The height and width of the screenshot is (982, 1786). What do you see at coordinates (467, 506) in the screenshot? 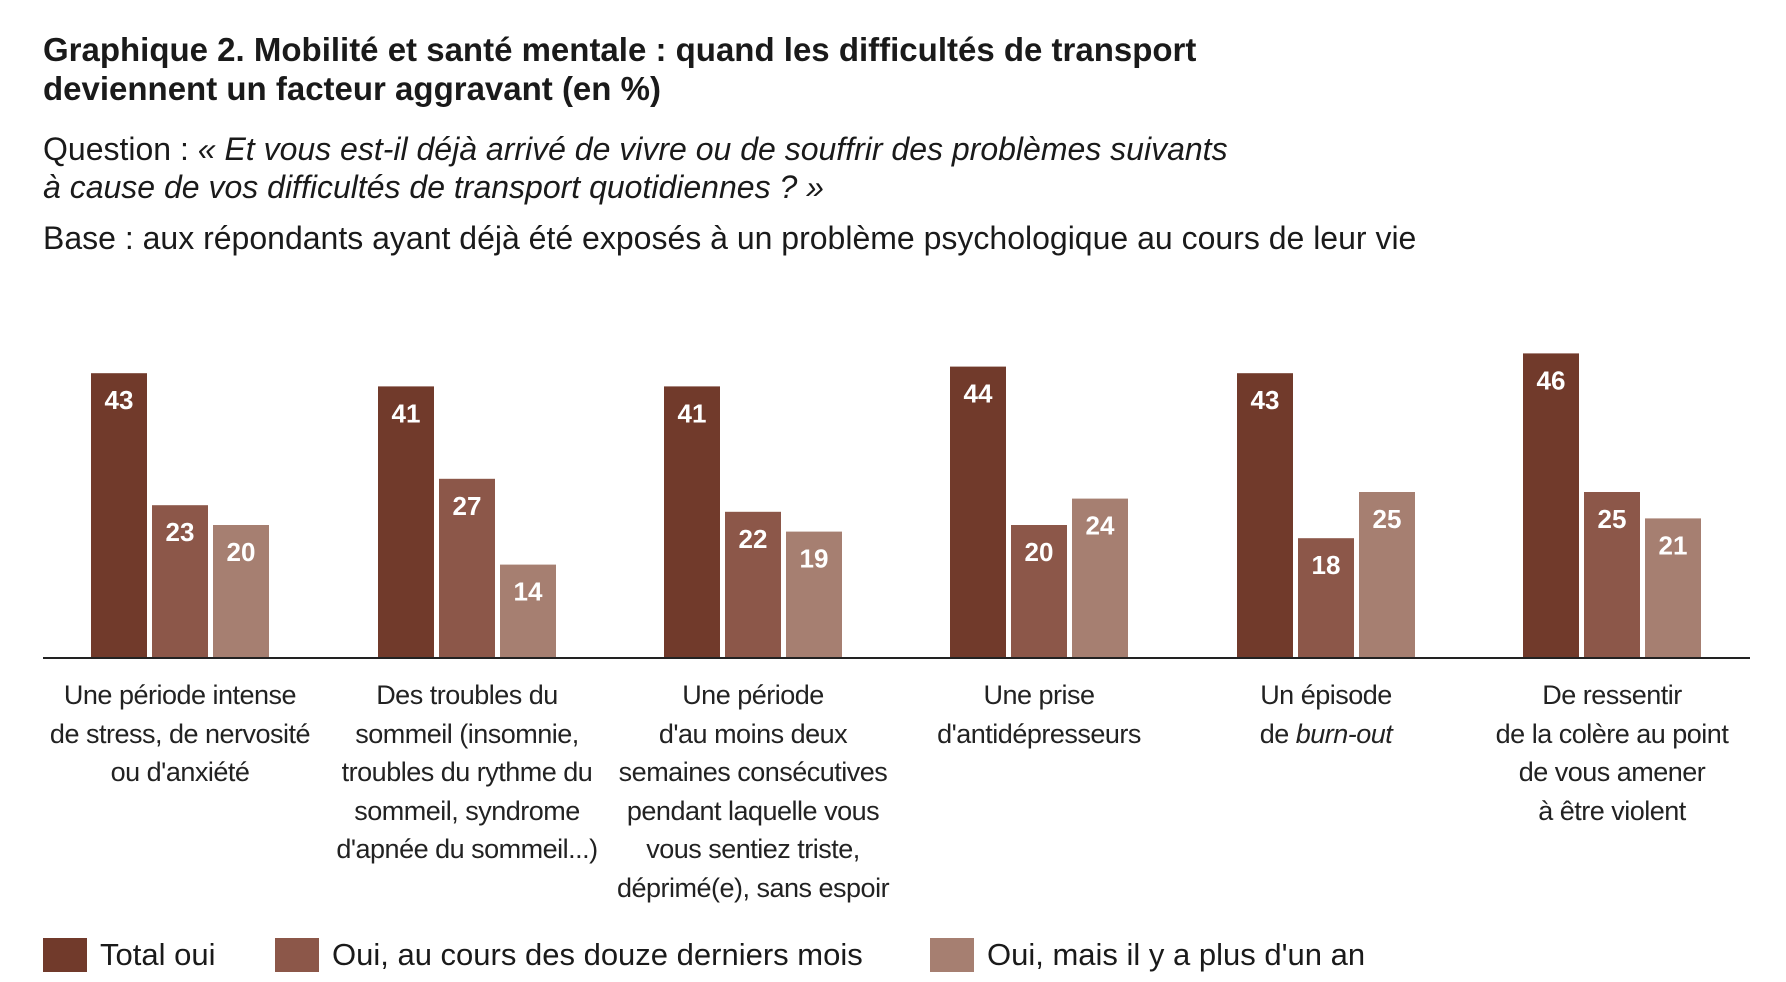
I see `bar-value-12-months-2: 27` at bounding box center [467, 506].